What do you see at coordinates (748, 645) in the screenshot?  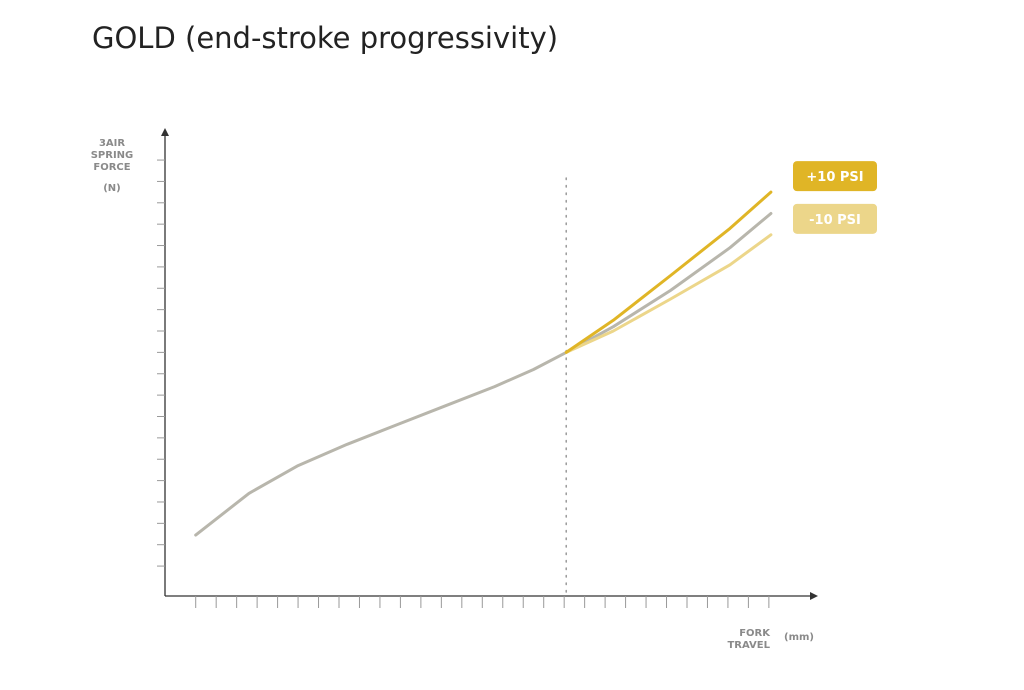 I see `x-axis-label: TRAVEL` at bounding box center [748, 645].